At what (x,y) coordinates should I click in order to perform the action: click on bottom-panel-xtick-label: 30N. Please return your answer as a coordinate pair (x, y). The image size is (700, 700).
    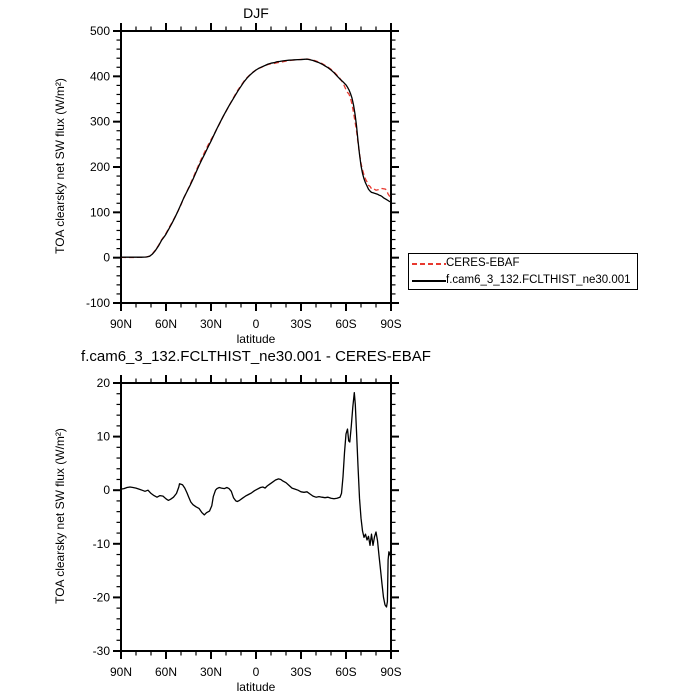
    Looking at the image, I should click on (211, 672).